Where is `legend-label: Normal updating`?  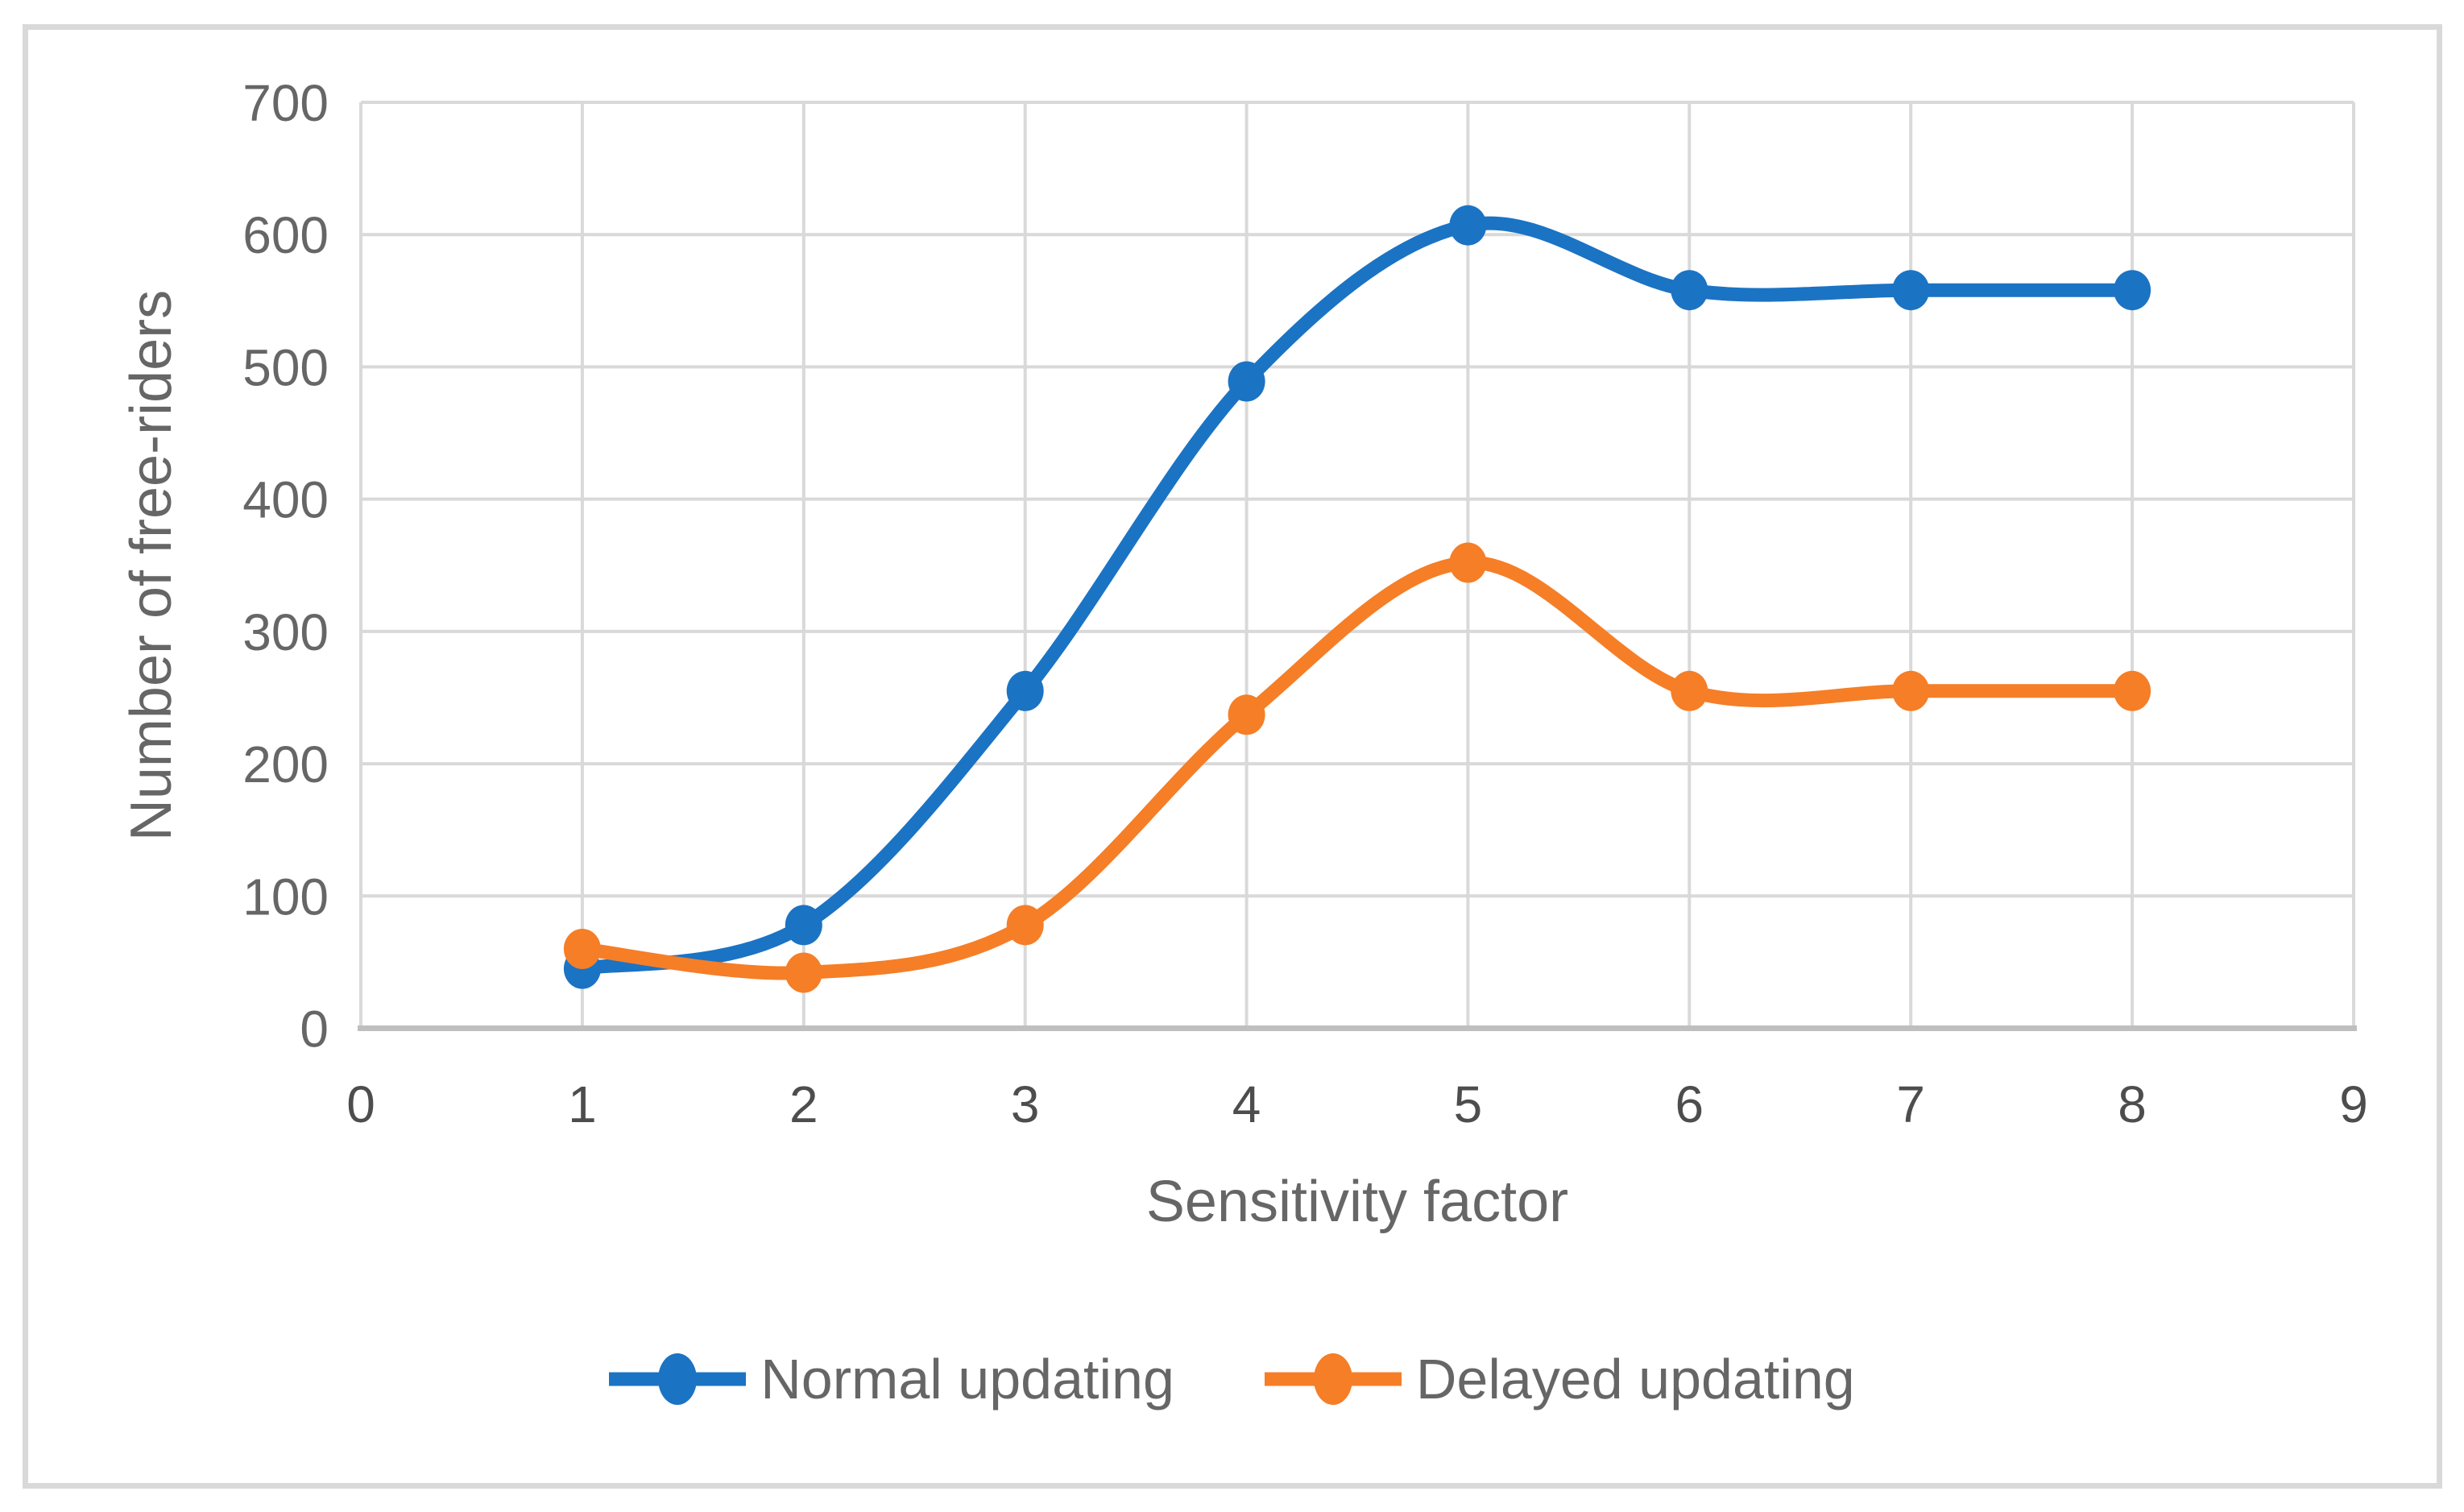
legend-label: Normal updating is located at coordinates (967, 1380).